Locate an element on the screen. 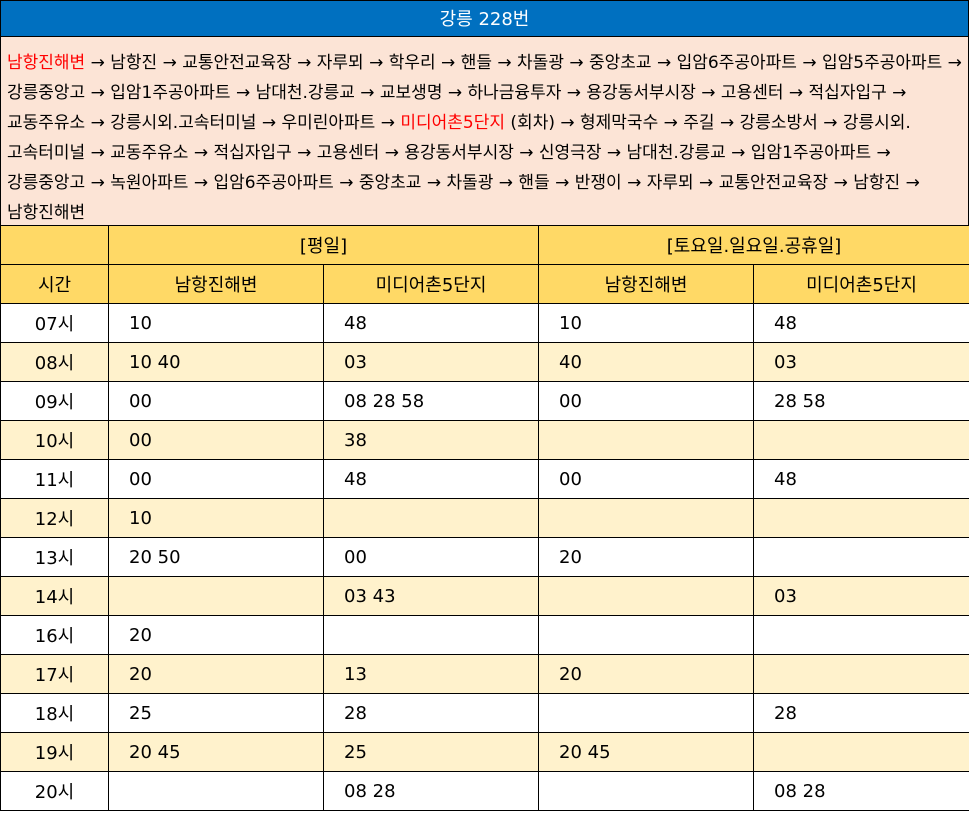 The image size is (969, 825). page-title: 강릉 228번 is located at coordinates (484, 18).